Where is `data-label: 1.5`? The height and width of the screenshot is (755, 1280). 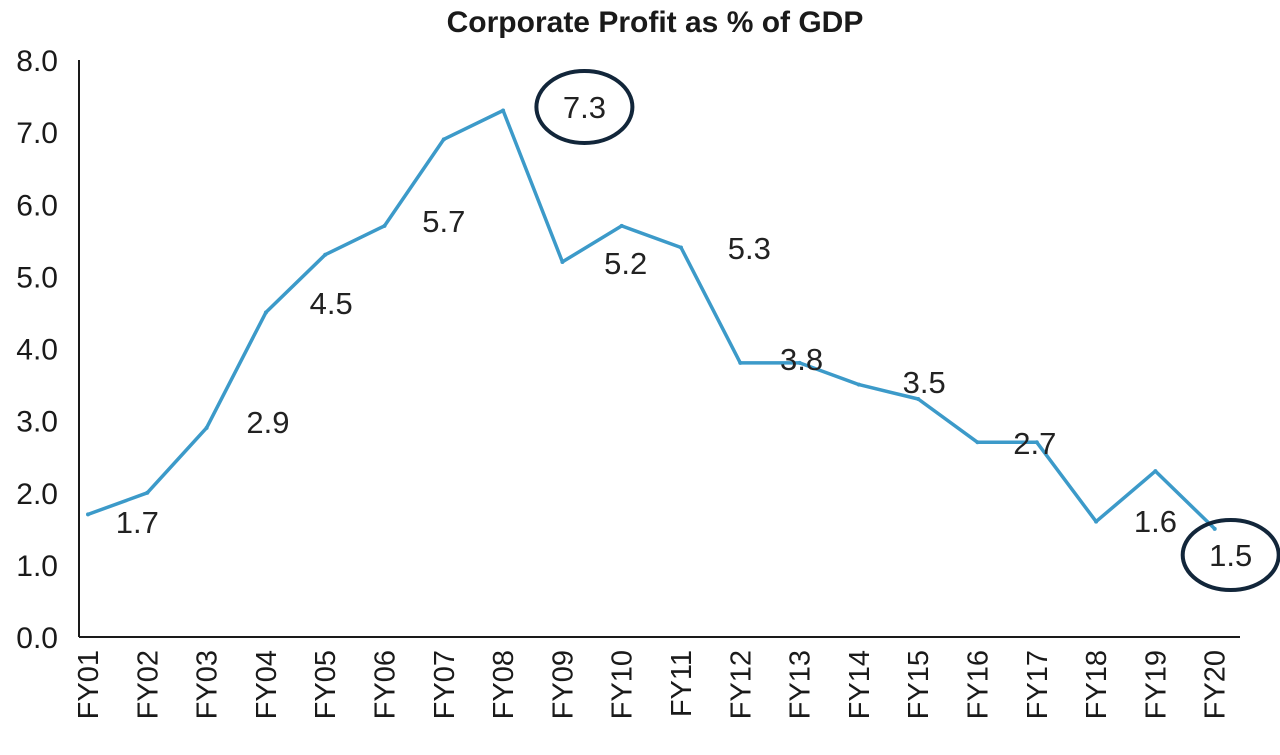 data-label: 1.5 is located at coordinates (1230, 555).